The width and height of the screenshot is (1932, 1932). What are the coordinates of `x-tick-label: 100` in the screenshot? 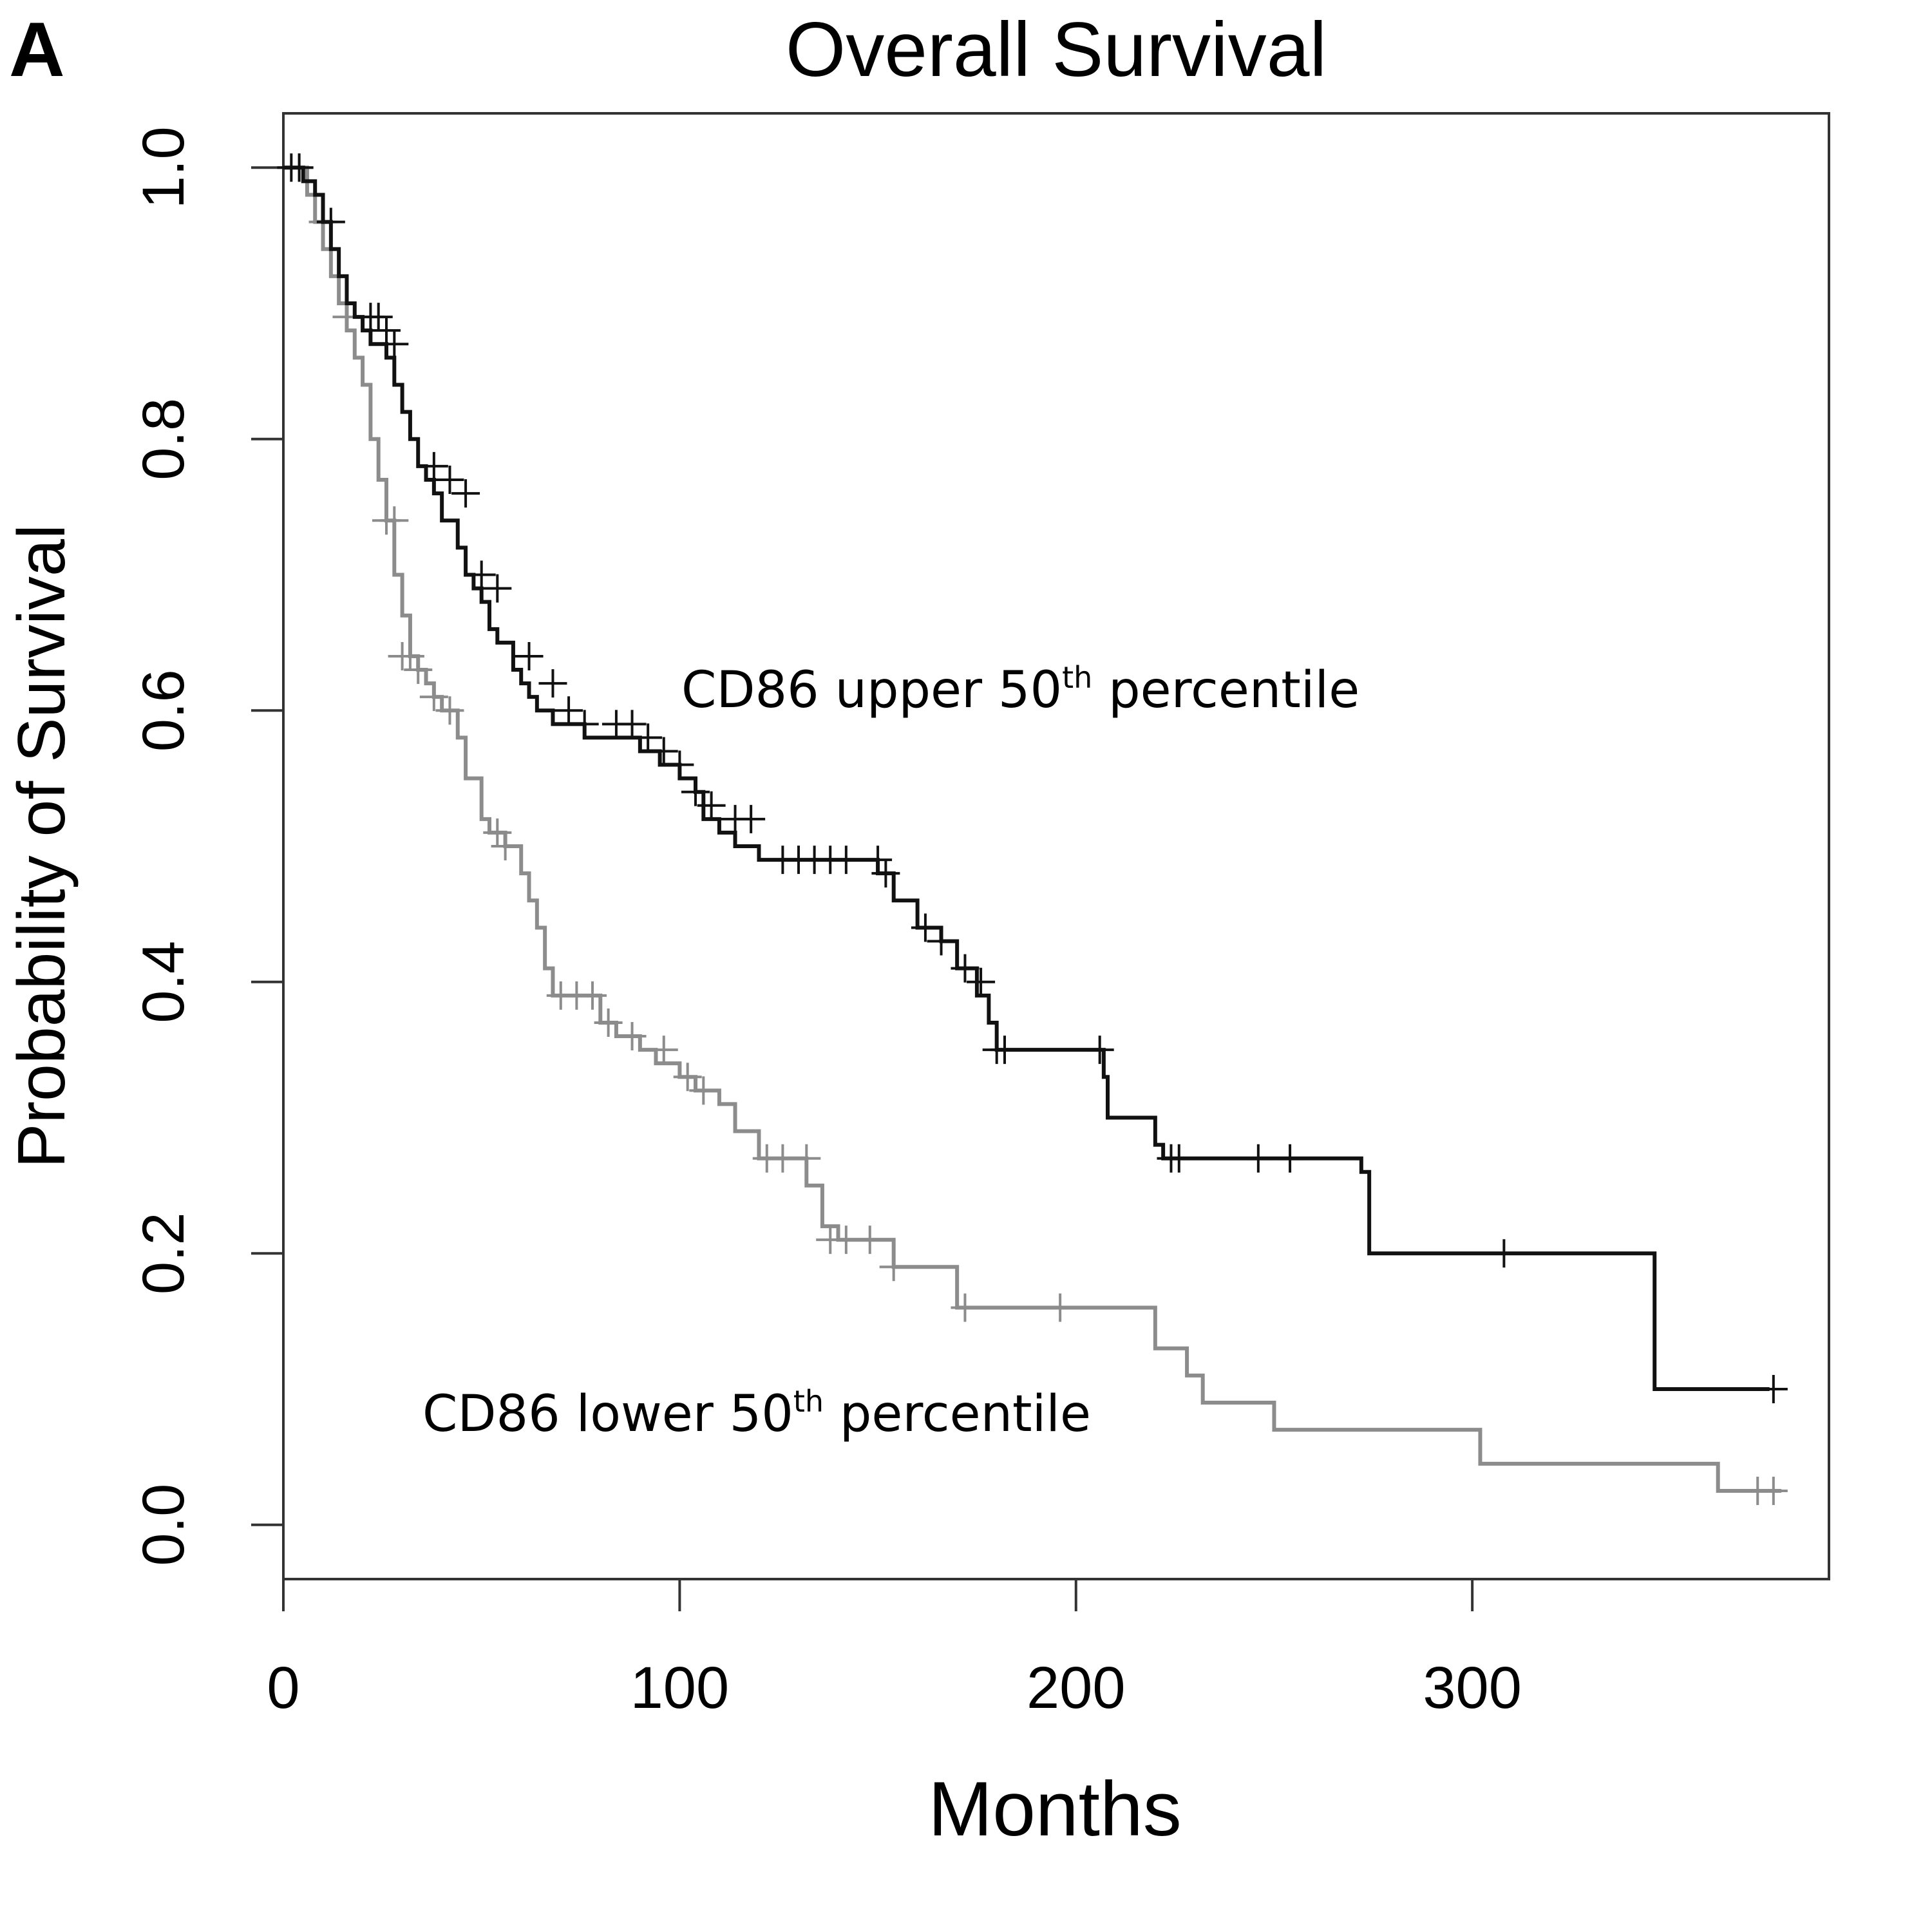 It's located at (680, 1688).